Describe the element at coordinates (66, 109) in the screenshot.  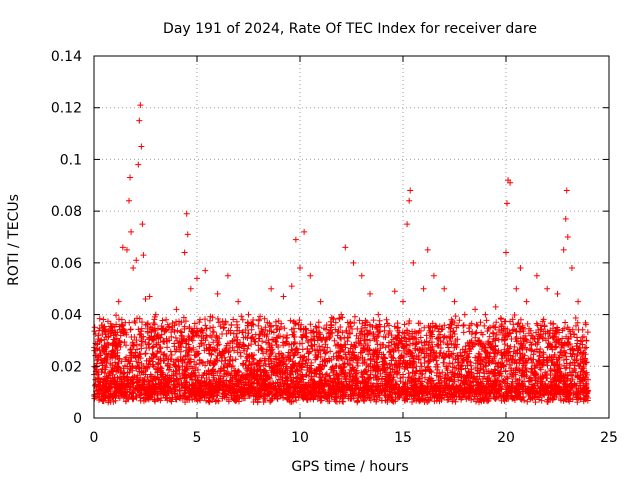
I see `y-tick-label: 0.12` at that location.